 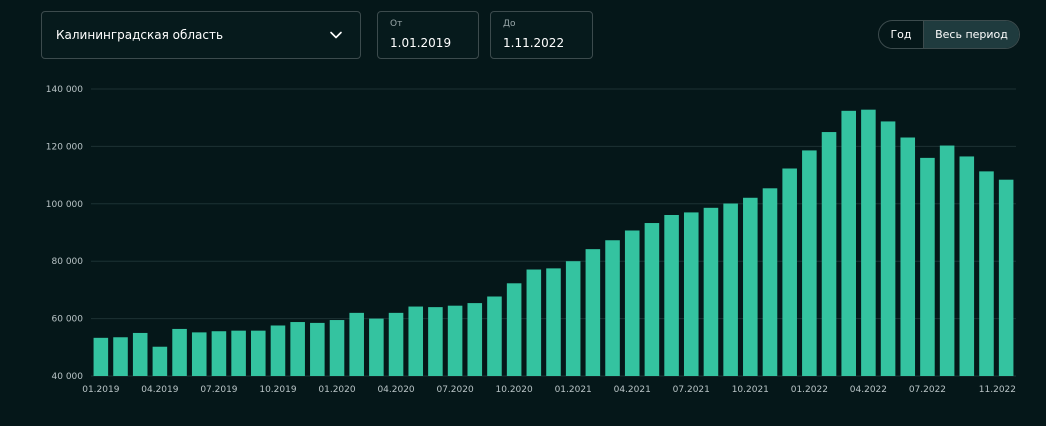 I want to click on date-to-value: 1.11.2022, so click(x=534, y=43).